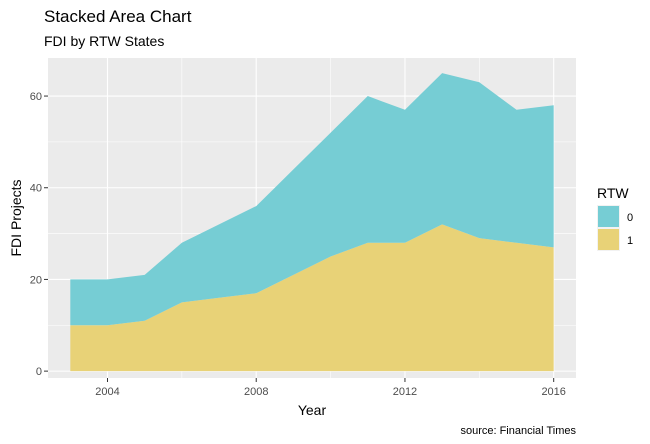 The width and height of the screenshot is (650, 444). Describe the element at coordinates (630, 218) in the screenshot. I see `legend-label-0: 0` at that location.